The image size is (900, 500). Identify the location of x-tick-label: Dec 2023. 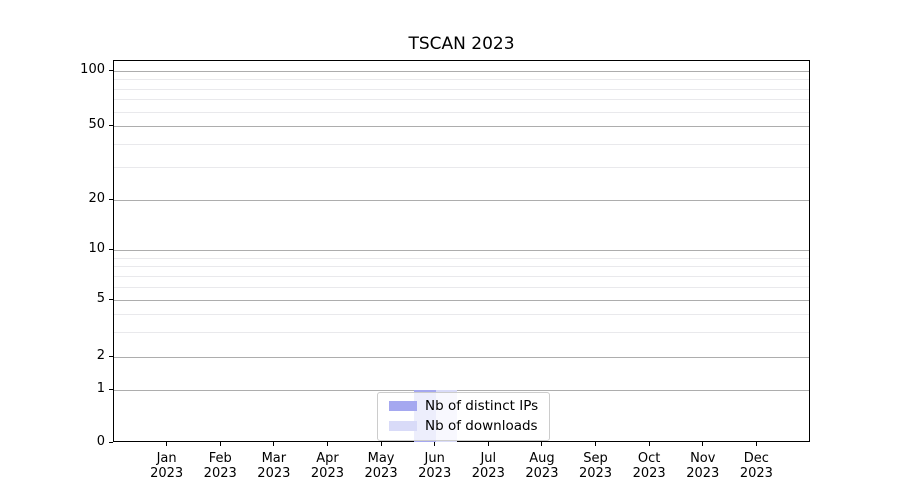
(756, 466).